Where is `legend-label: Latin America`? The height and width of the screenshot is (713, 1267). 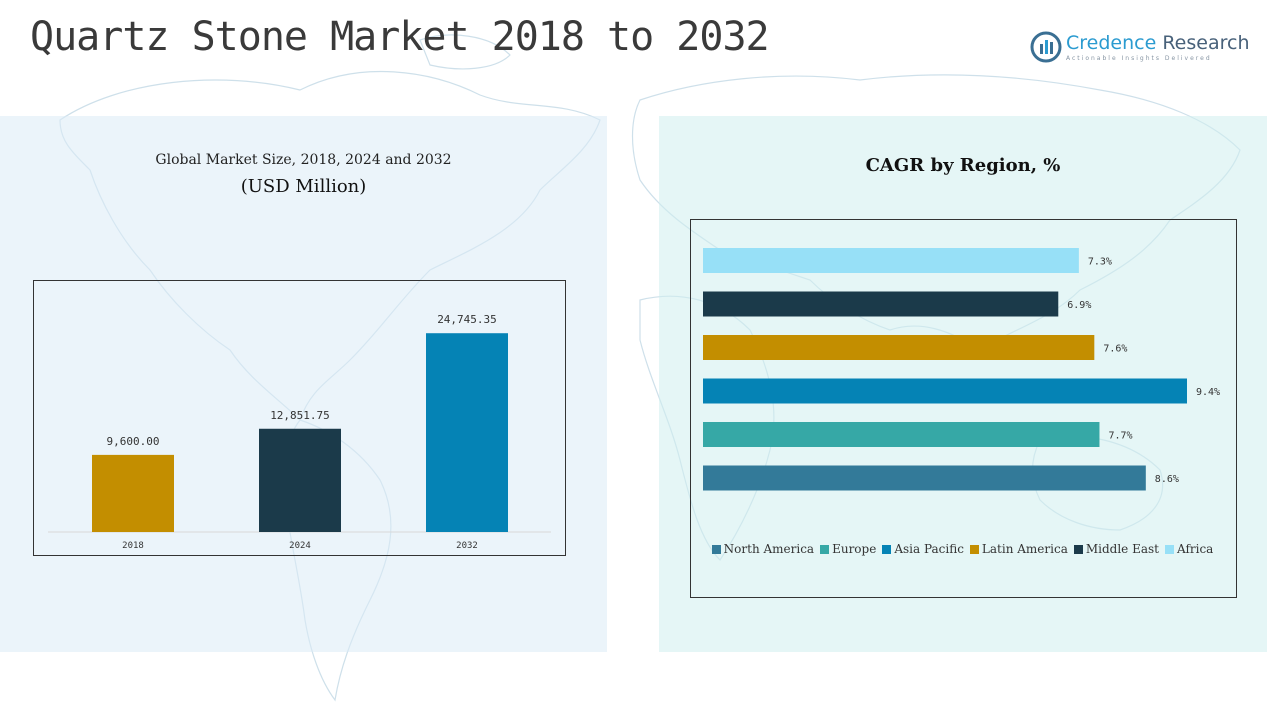
legend-label: Latin America is located at coordinates (1024, 549).